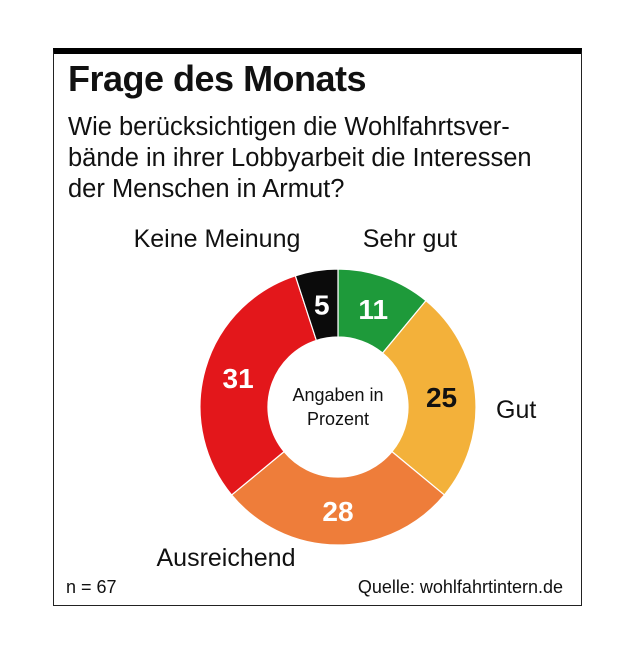 The image size is (637, 647). Describe the element at coordinates (460, 587) in the screenshot. I see `source-credit: Quelle: wohlfahrtintern.de` at that location.